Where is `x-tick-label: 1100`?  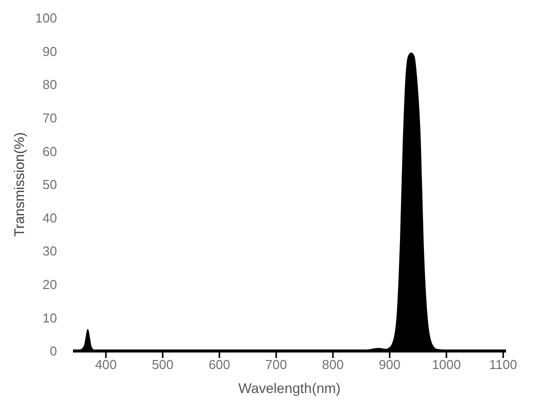
x-tick-label: 1100 is located at coordinates (503, 364).